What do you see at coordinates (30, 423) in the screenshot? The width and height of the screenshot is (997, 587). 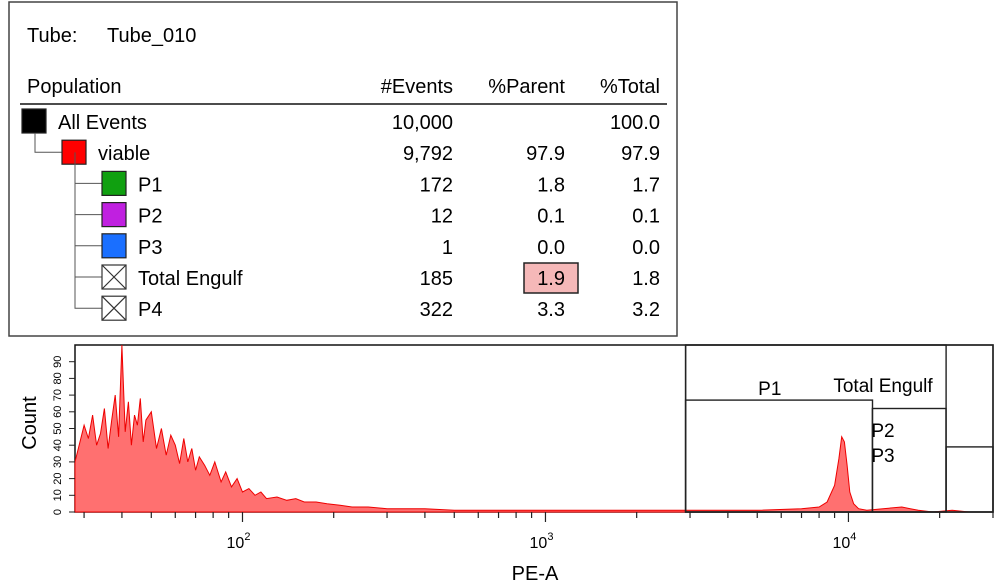 I see `y-axis-label: Count` at bounding box center [30, 423].